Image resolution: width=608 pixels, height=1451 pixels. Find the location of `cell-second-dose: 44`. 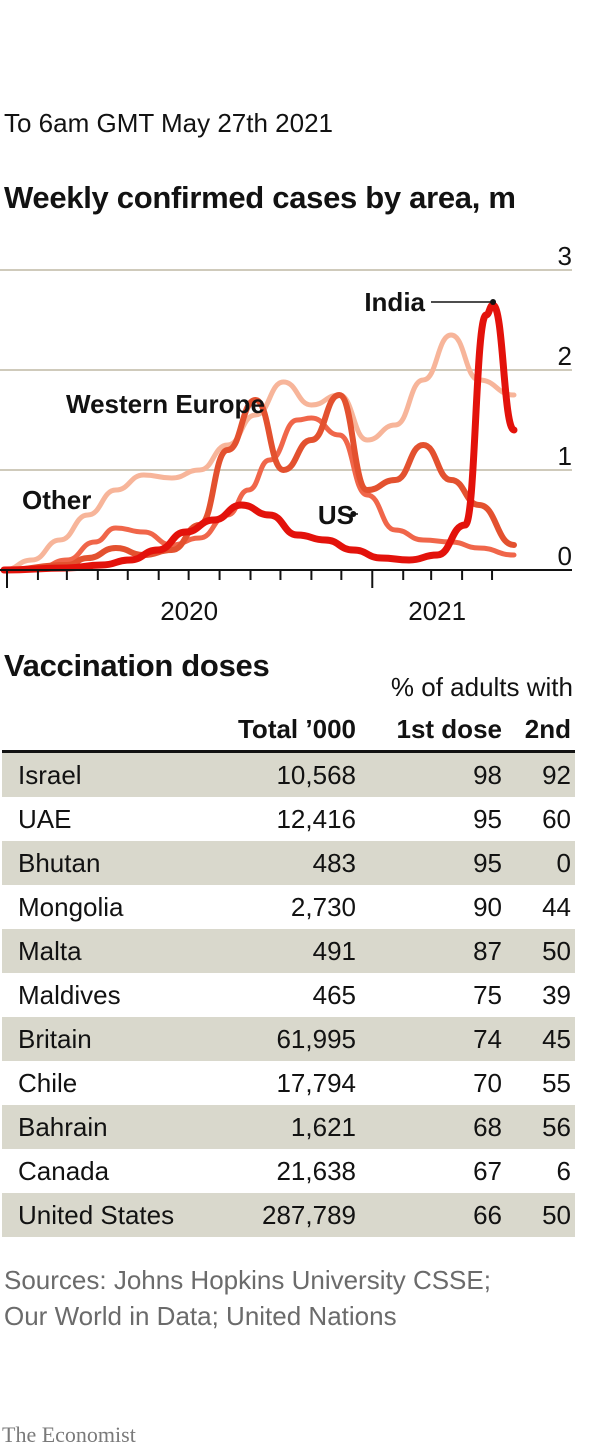

cell-second-dose: 44 is located at coordinates (556, 906).